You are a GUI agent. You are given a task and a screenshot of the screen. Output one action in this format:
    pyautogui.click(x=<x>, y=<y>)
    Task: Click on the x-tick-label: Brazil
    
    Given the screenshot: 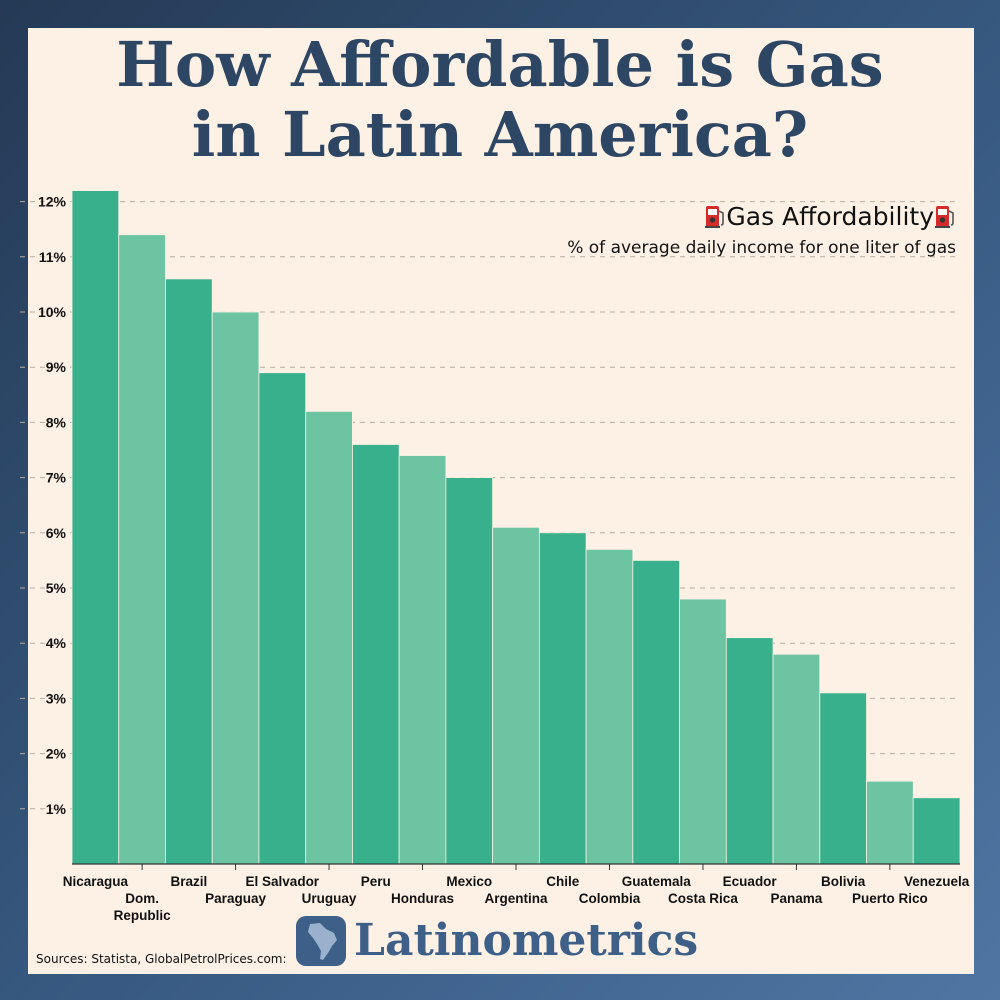 What is the action you would take?
    pyautogui.click(x=188, y=881)
    